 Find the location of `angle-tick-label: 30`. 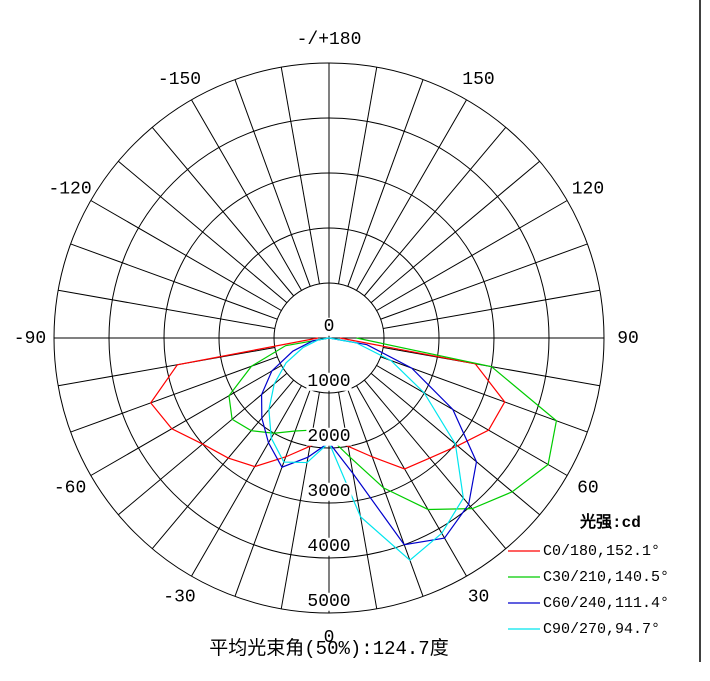

angle-tick-label: 30 is located at coordinates (479, 598).